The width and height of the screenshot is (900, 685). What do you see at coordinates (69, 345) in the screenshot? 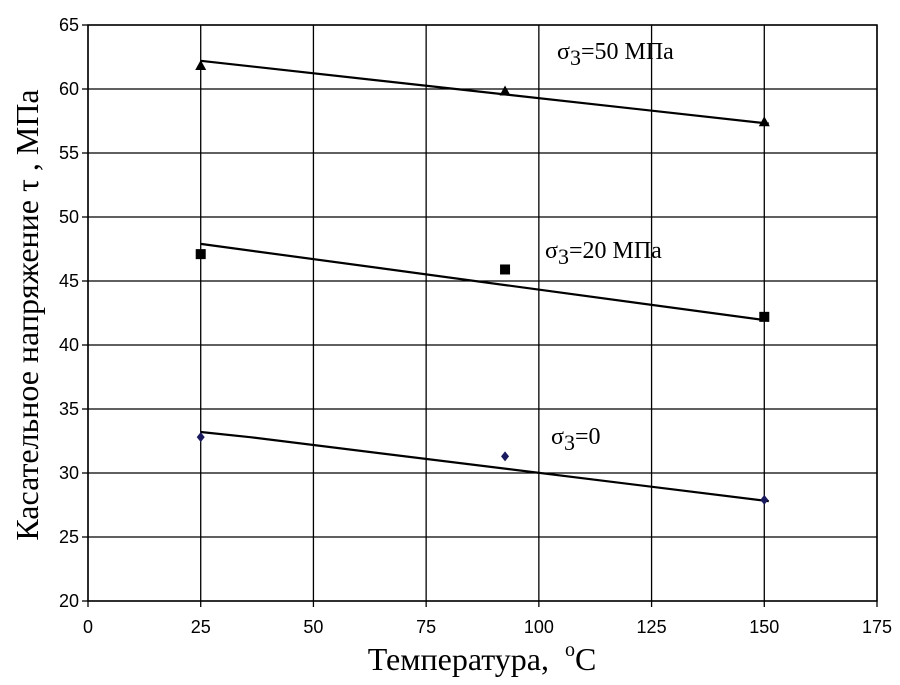
I see `y-tick-label: 40` at bounding box center [69, 345].